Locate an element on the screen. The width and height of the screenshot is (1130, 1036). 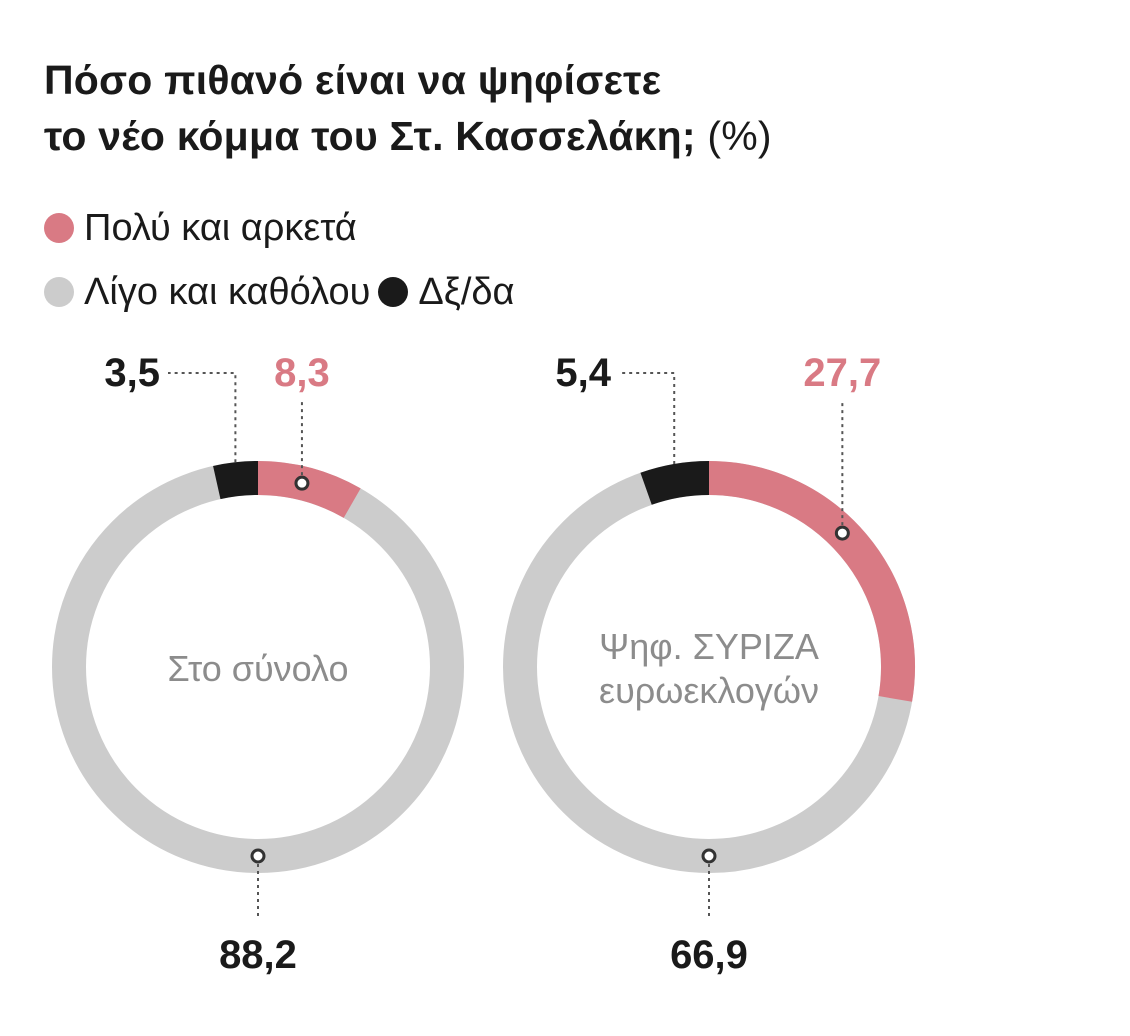
center-label-line-1: Στο σύνολο is located at coordinates (258, 668).